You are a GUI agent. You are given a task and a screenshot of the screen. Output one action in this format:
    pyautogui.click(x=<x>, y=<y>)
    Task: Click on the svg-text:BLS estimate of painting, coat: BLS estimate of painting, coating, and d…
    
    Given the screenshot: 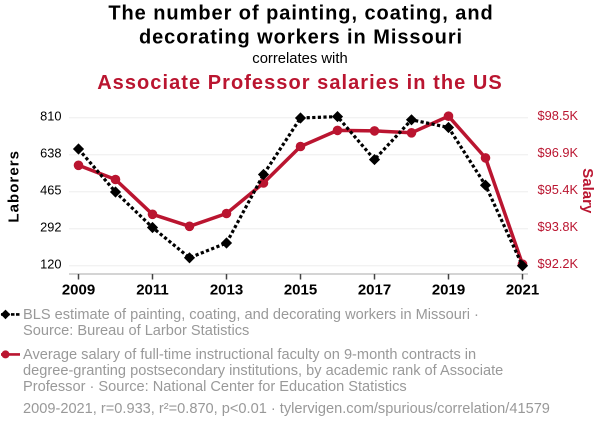 What is the action you would take?
    pyautogui.click(x=251, y=315)
    